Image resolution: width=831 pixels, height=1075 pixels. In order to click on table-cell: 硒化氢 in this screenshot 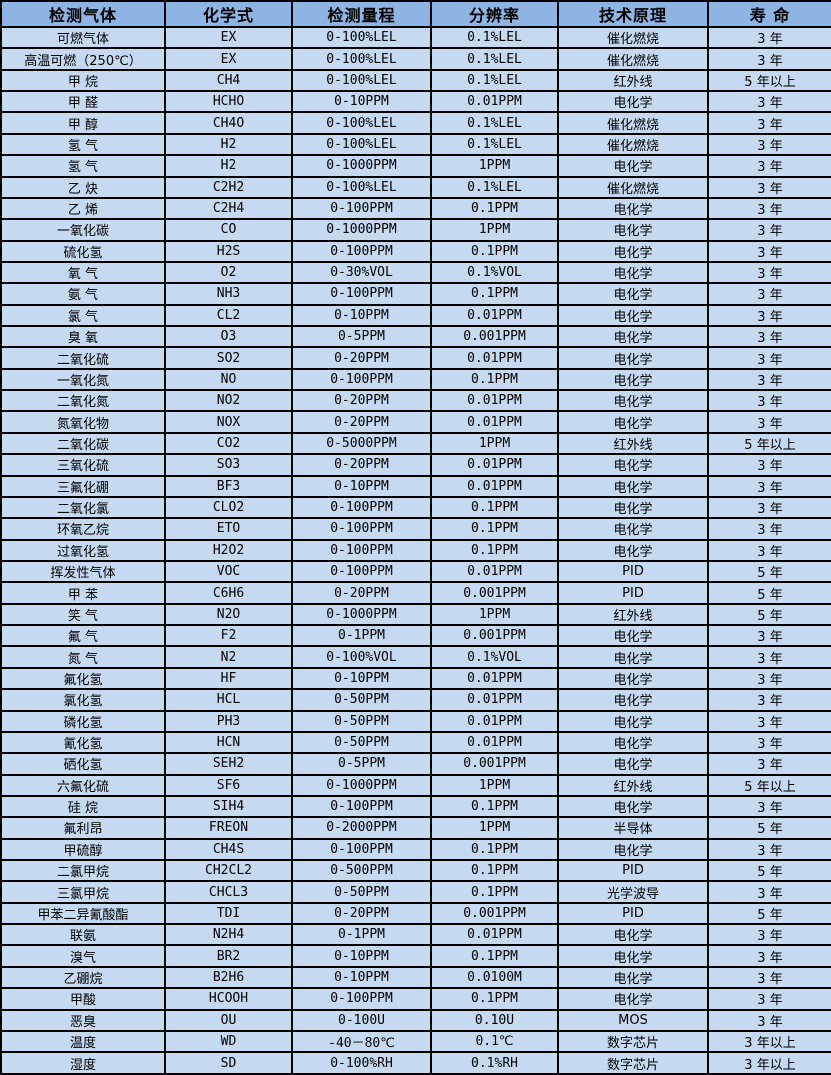, I will do `click(83, 764)`.